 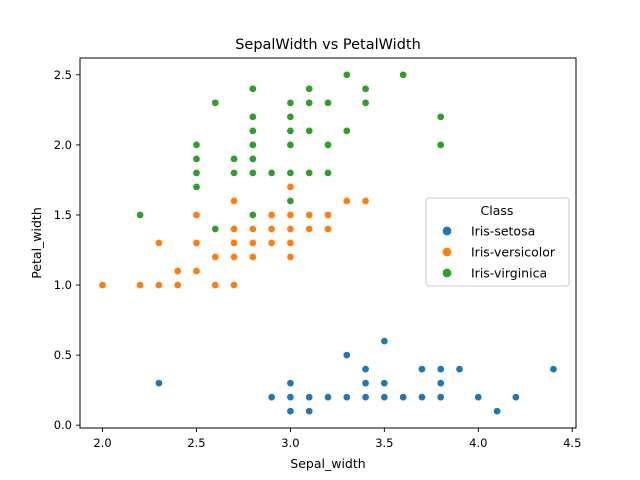 What do you see at coordinates (509, 273) in the screenshot?
I see `legend-item-label: Iris-virginica` at bounding box center [509, 273].